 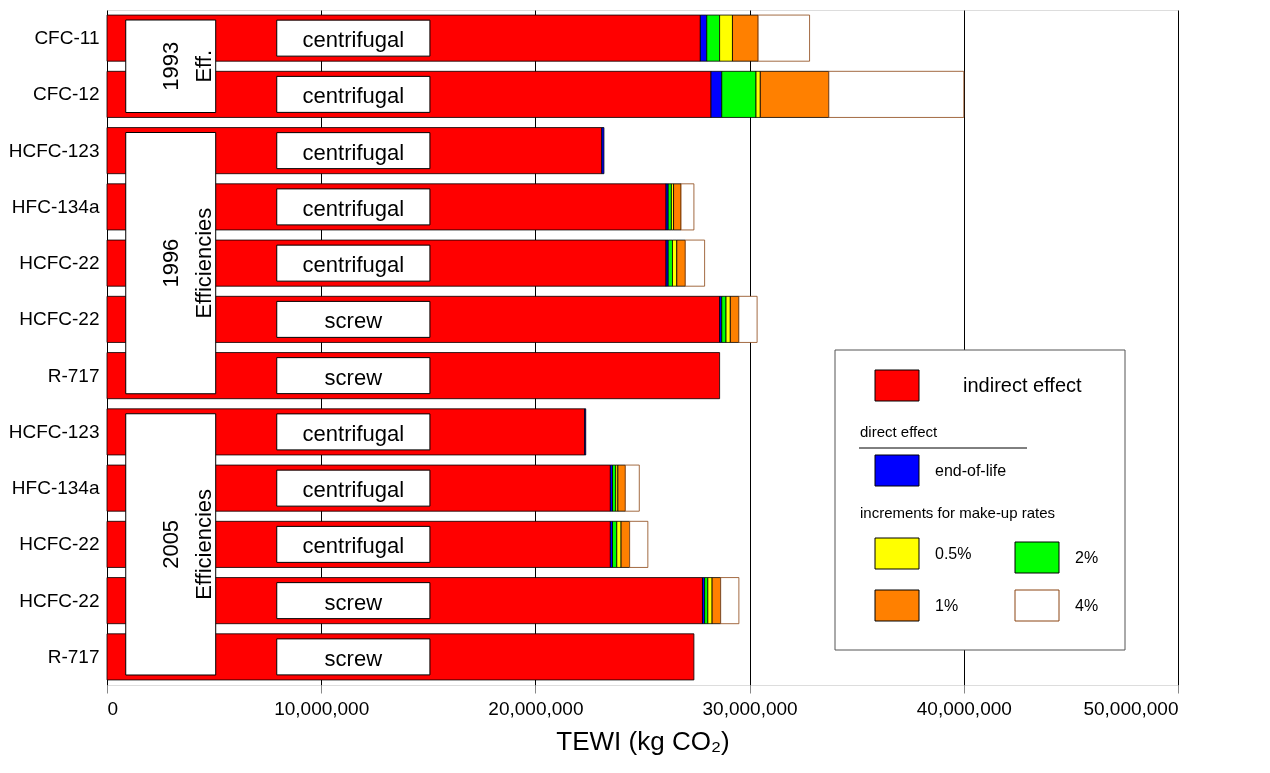 What do you see at coordinates (1087, 605) in the screenshot?
I see `legend-label: 4%` at bounding box center [1087, 605].